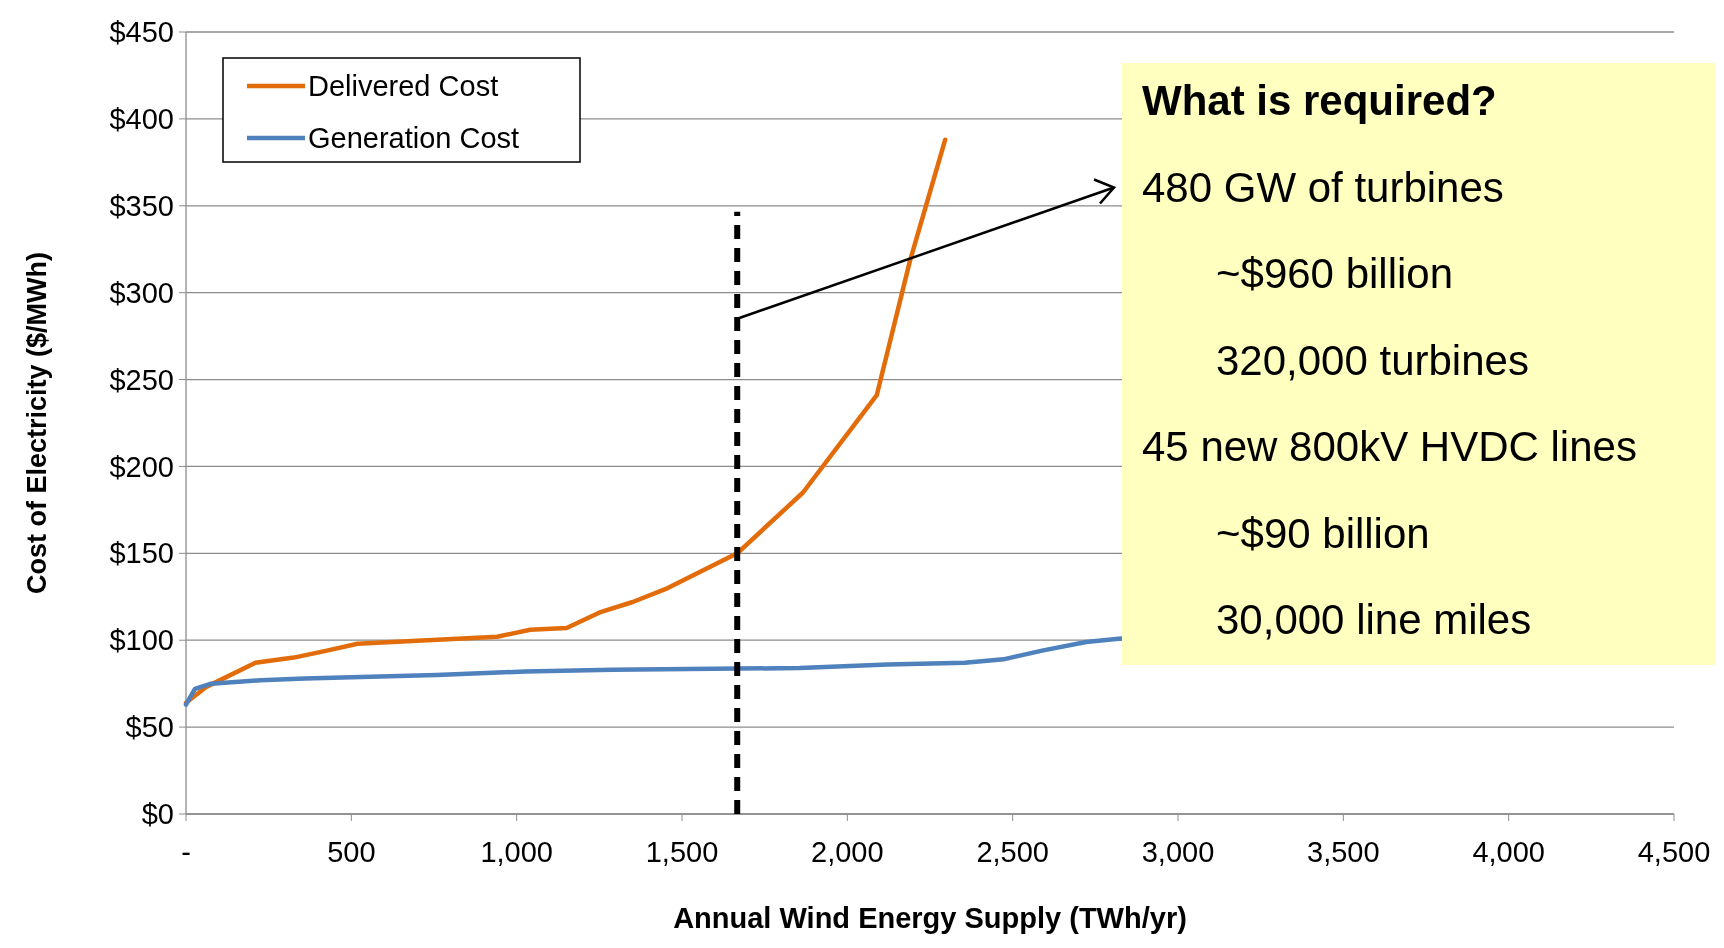 This screenshot has height=948, width=1724. Describe the element at coordinates (149, 727) in the screenshot. I see `y-tick-label: $50` at that location.